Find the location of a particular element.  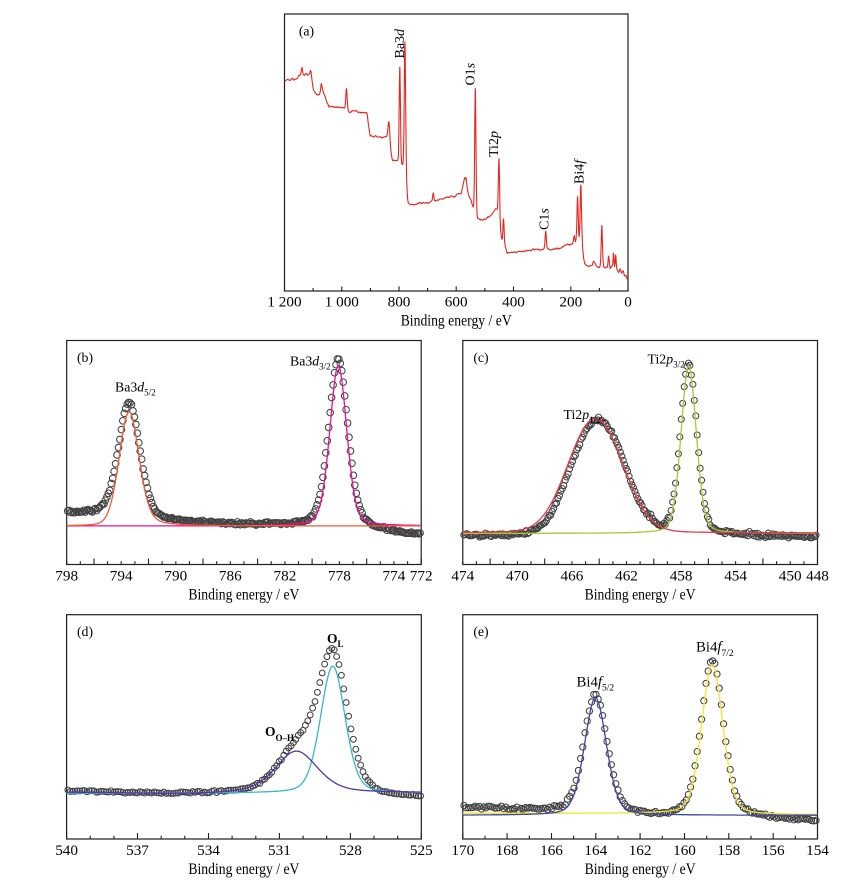

svg-text: Ba3d is located at coordinates (400, 43).